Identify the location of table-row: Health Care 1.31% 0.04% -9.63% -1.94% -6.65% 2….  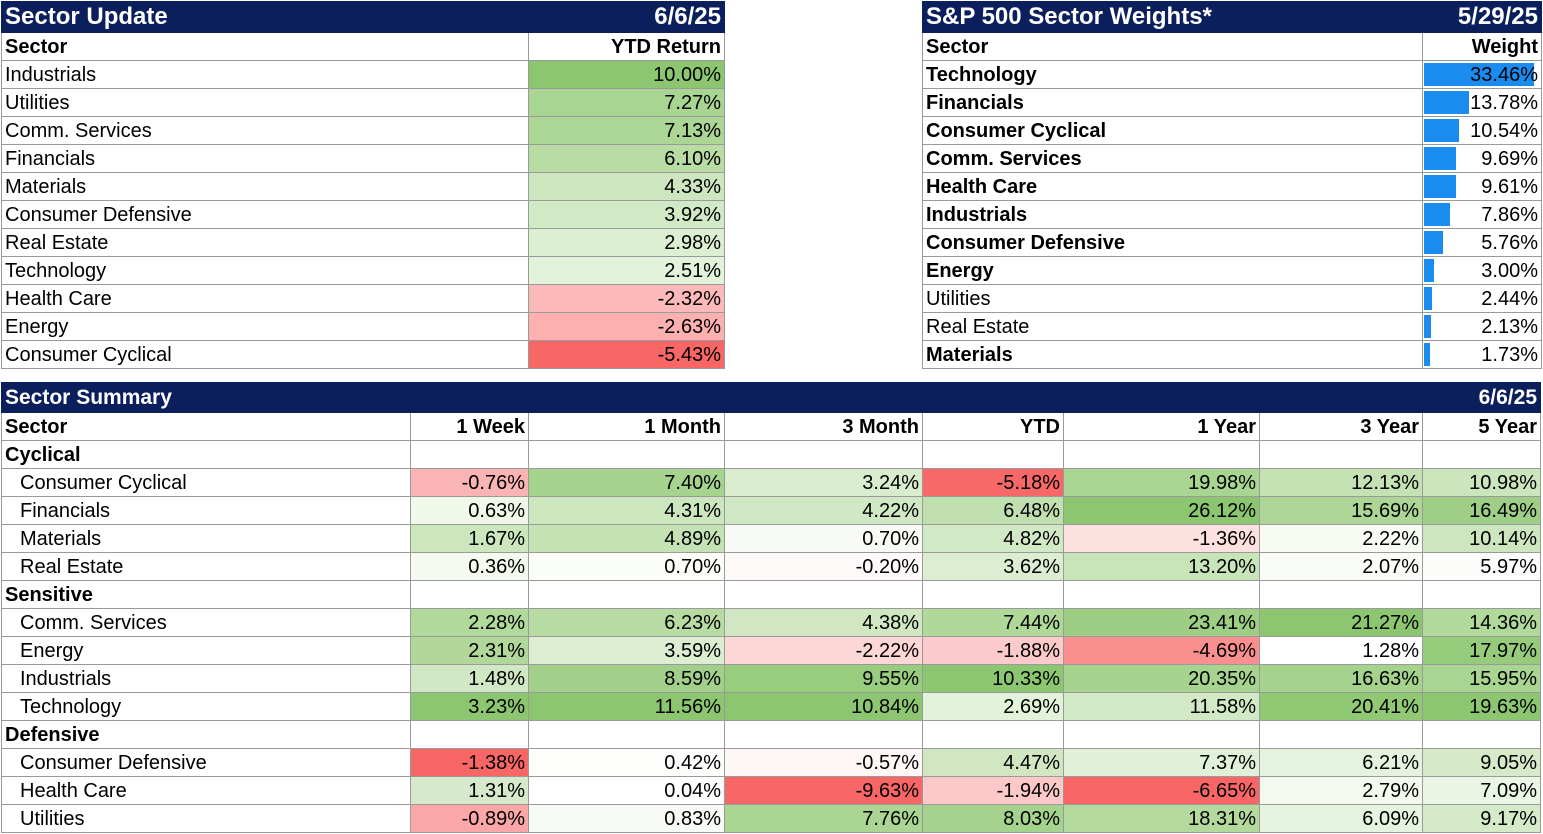
(771, 790).